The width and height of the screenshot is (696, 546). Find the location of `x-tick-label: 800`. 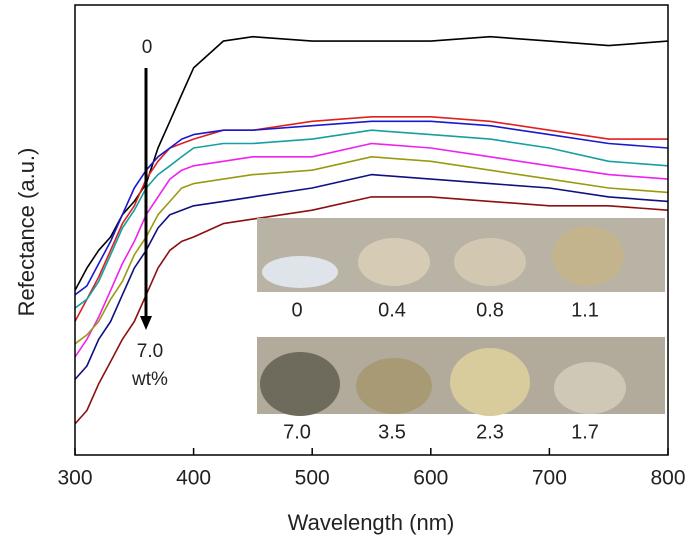

x-tick-label: 800 is located at coordinates (667, 478).